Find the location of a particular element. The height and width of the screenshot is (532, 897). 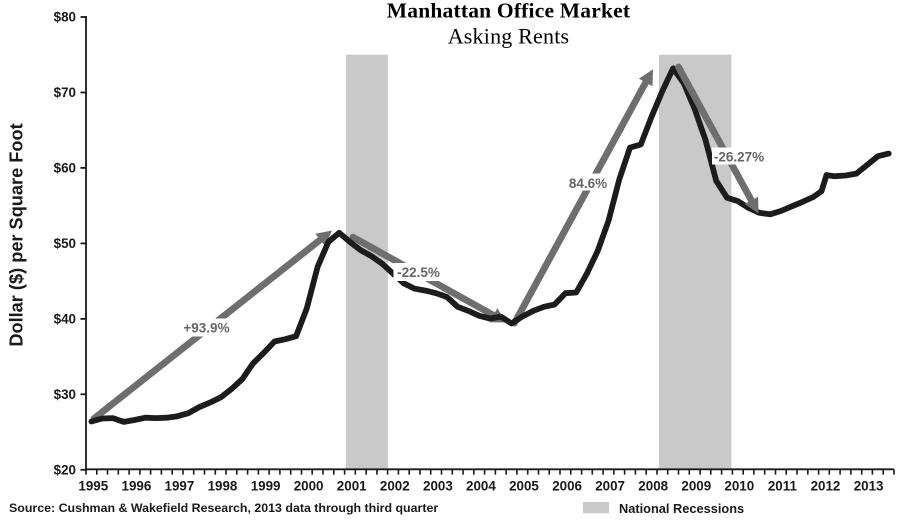

svg-text: 2001 is located at coordinates (352, 486).